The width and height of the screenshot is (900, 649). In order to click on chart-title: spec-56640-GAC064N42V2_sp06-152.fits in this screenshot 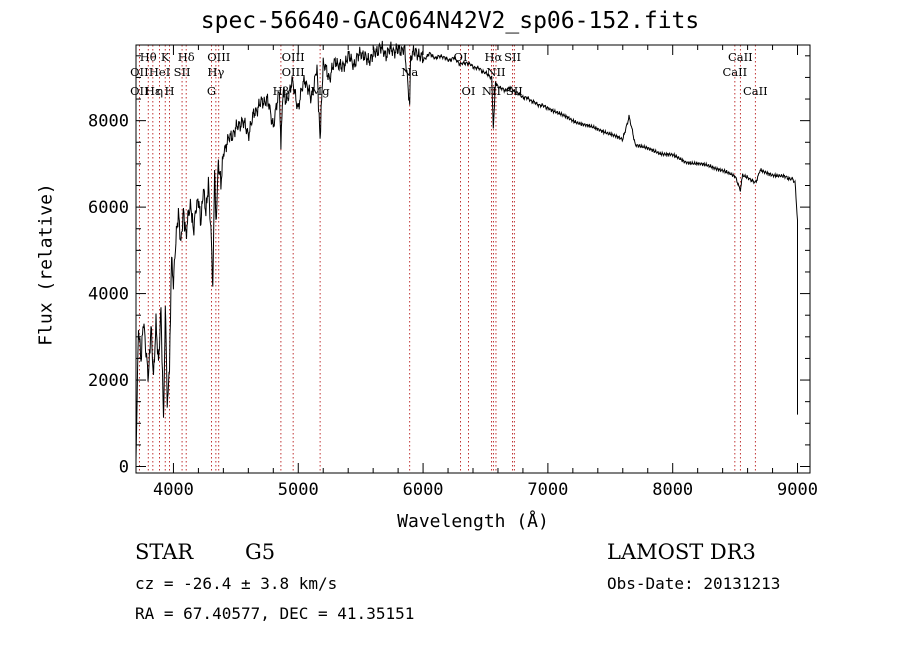, I will do `click(450, 21)`.